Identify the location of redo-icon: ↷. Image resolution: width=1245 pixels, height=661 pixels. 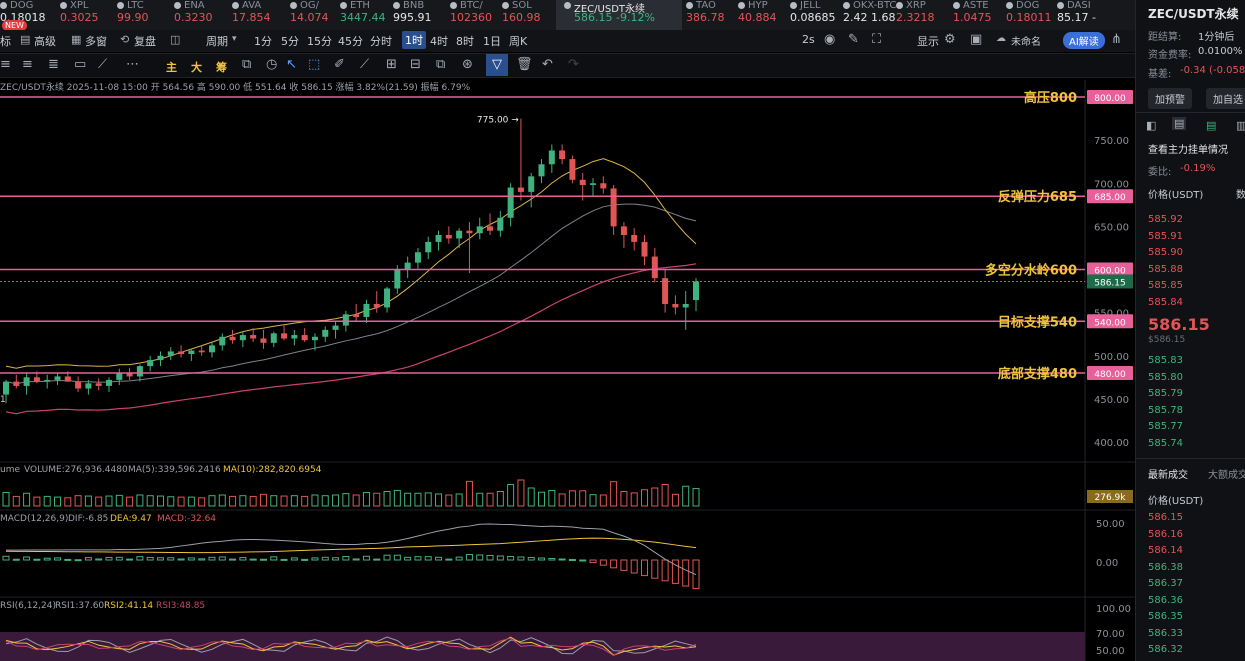
(573, 64).